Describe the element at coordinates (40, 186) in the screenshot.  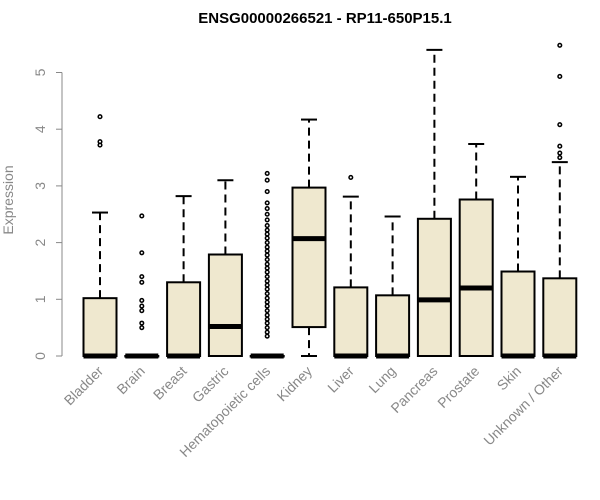
I see `y-tick-label: 3` at that location.